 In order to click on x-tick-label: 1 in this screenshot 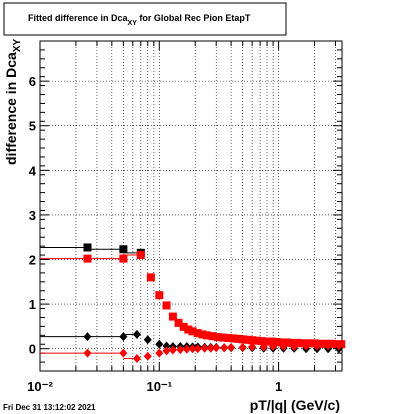, I will do `click(278, 386)`.